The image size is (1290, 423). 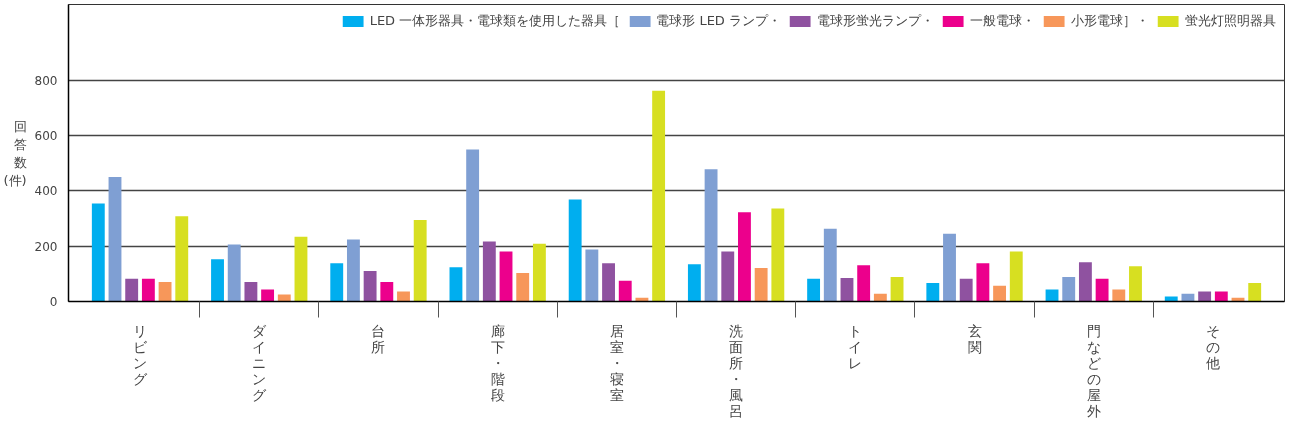 What do you see at coordinates (1212, 346) in the screenshot?
I see `x-tick-label: その他` at bounding box center [1212, 346].